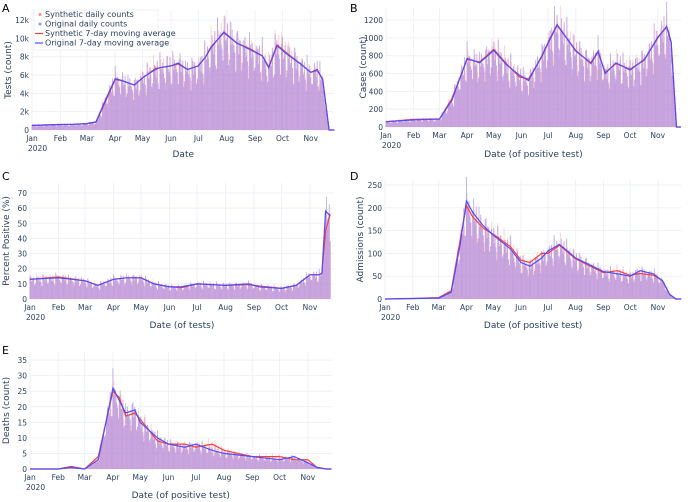 Image resolution: width=690 pixels, height=502 pixels. I want to click on x-tick-label: Jun, so click(521, 135).